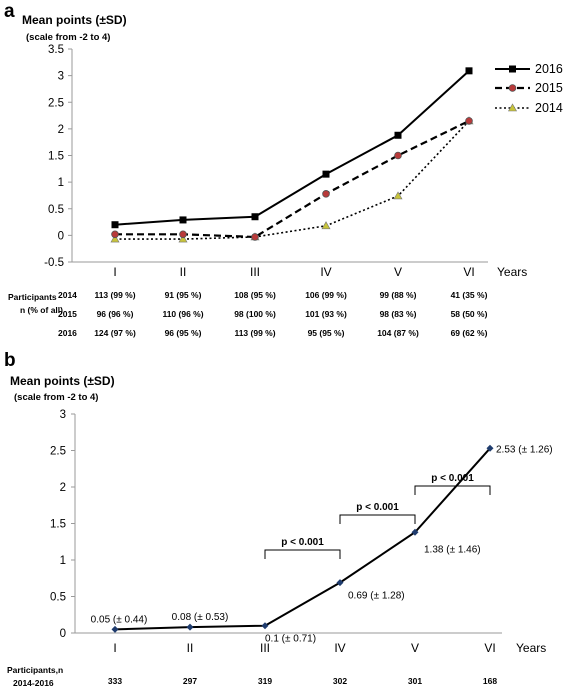 Image resolution: width=567 pixels, height=687 pixels. What do you see at coordinates (32, 297) in the screenshot?
I see `panel-a-table-header: Participants` at bounding box center [32, 297].